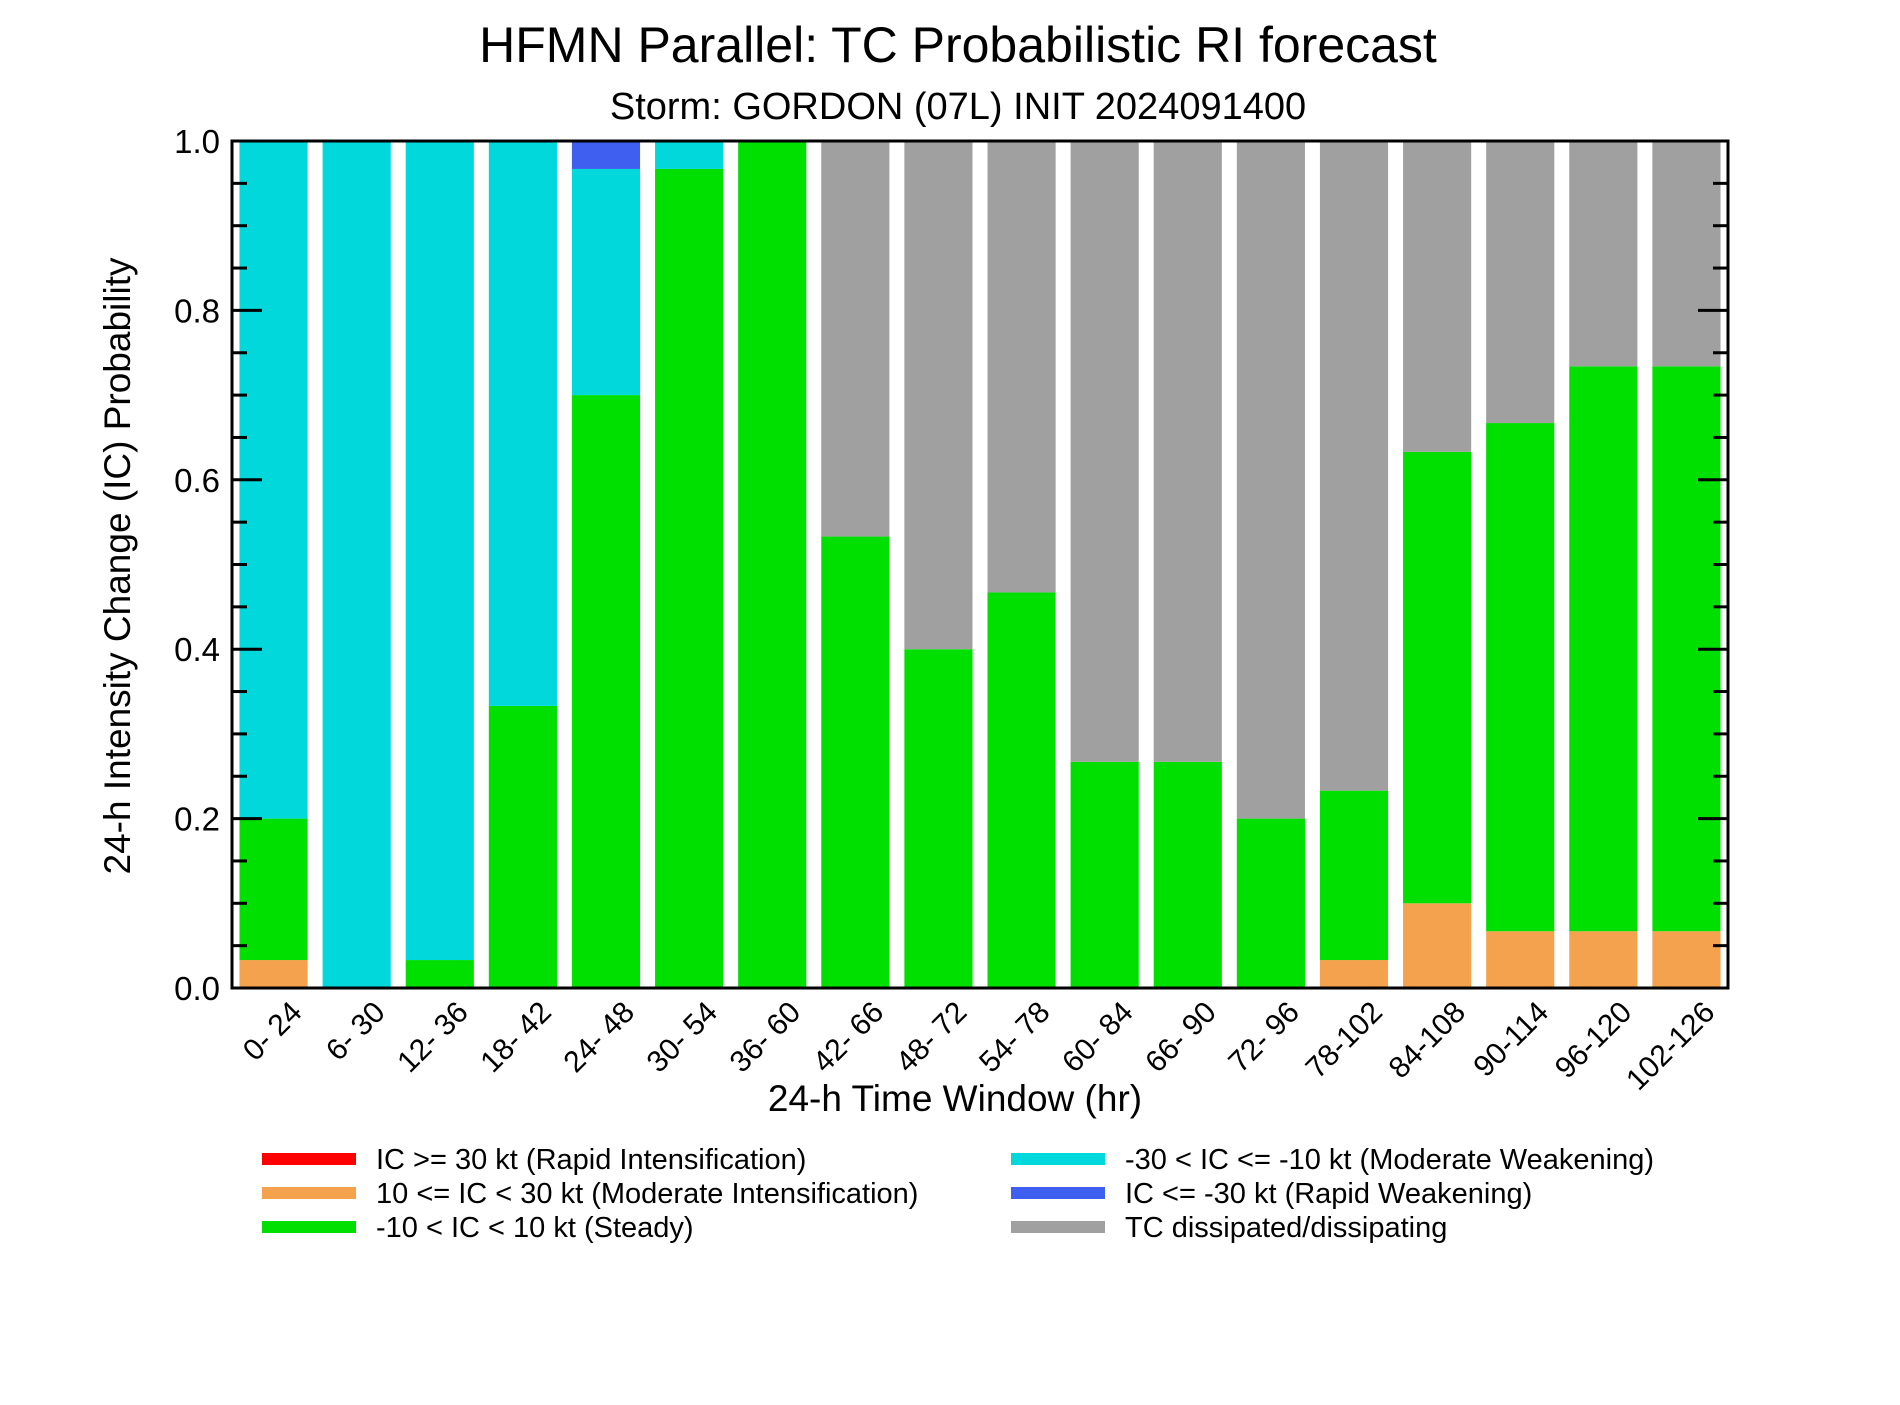  What do you see at coordinates (848, 1037) in the screenshot?
I see `x-tick-label: 42- 66` at bounding box center [848, 1037].